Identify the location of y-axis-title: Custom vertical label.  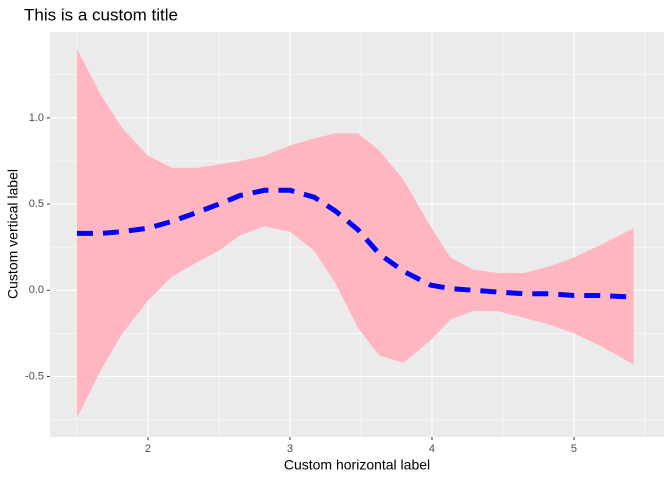
(13, 234).